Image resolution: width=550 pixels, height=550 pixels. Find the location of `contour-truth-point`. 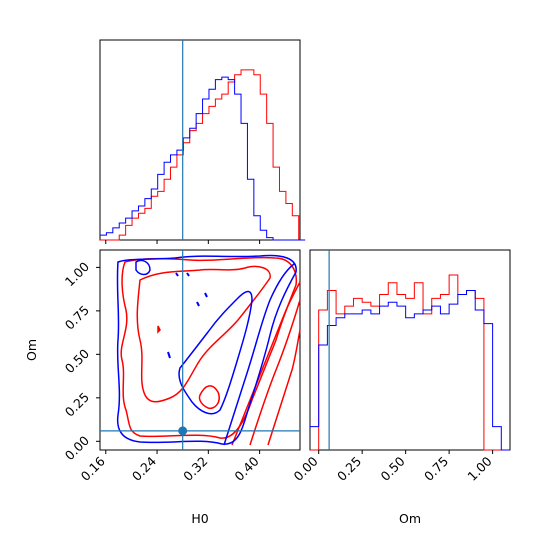

contour-truth-point is located at coordinates (183, 431).